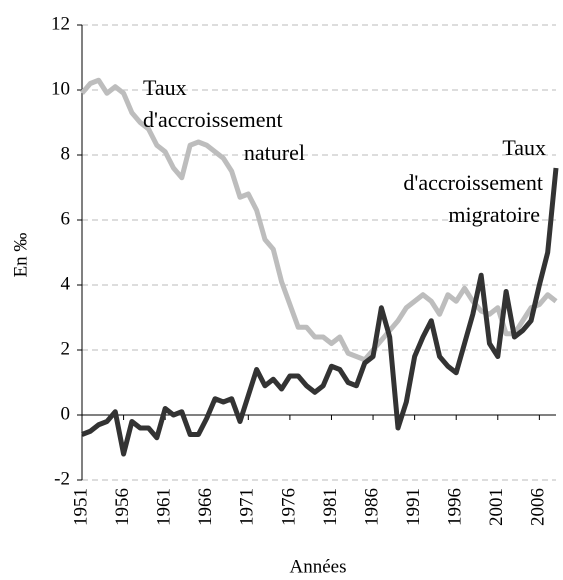  Describe the element at coordinates (330, 507) in the screenshot. I see `x-tick-label: 1981` at that location.